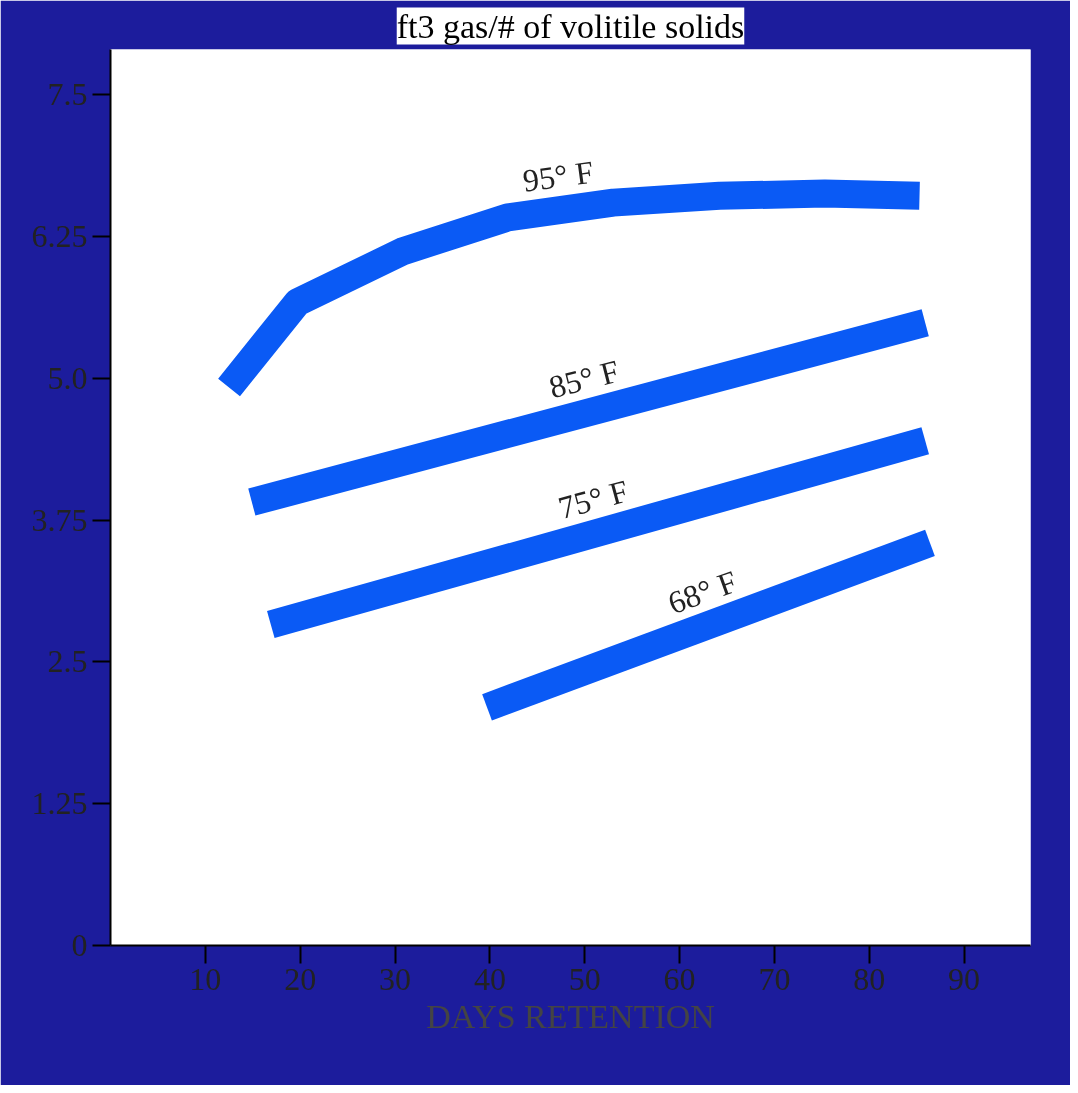 This screenshot has width=1078, height=1093. Describe the element at coordinates (774, 978) in the screenshot. I see `x-tick-label: 70` at that location.